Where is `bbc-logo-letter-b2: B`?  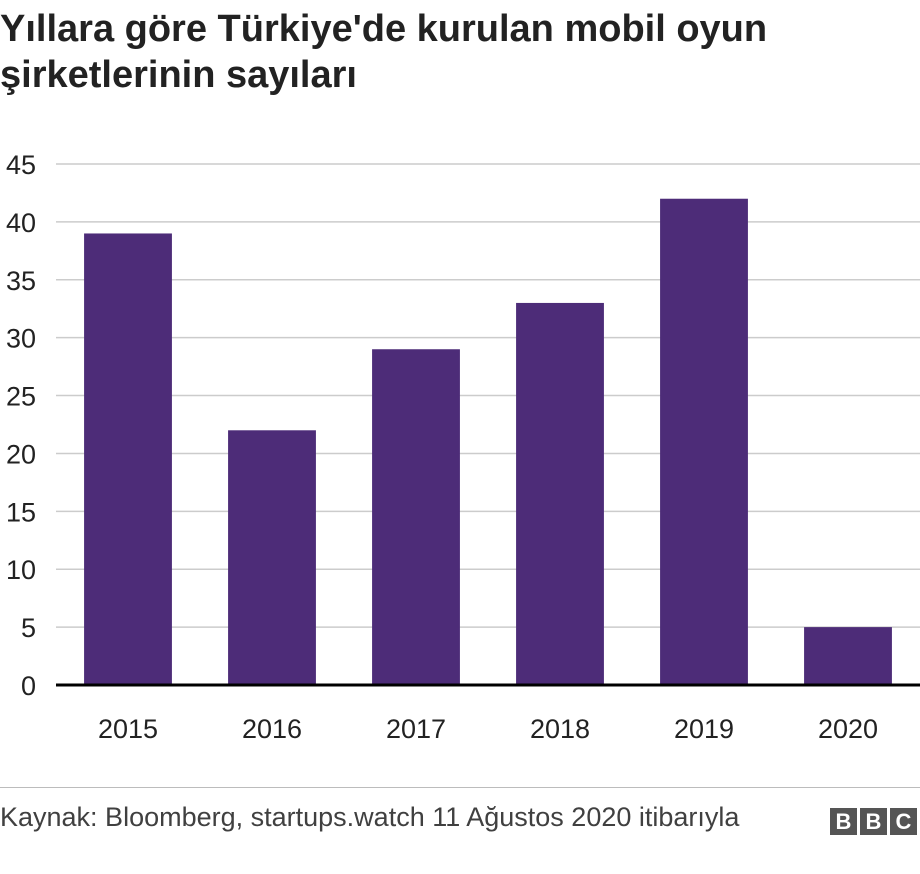 bbc-logo-letter-b2: B is located at coordinates (873, 821).